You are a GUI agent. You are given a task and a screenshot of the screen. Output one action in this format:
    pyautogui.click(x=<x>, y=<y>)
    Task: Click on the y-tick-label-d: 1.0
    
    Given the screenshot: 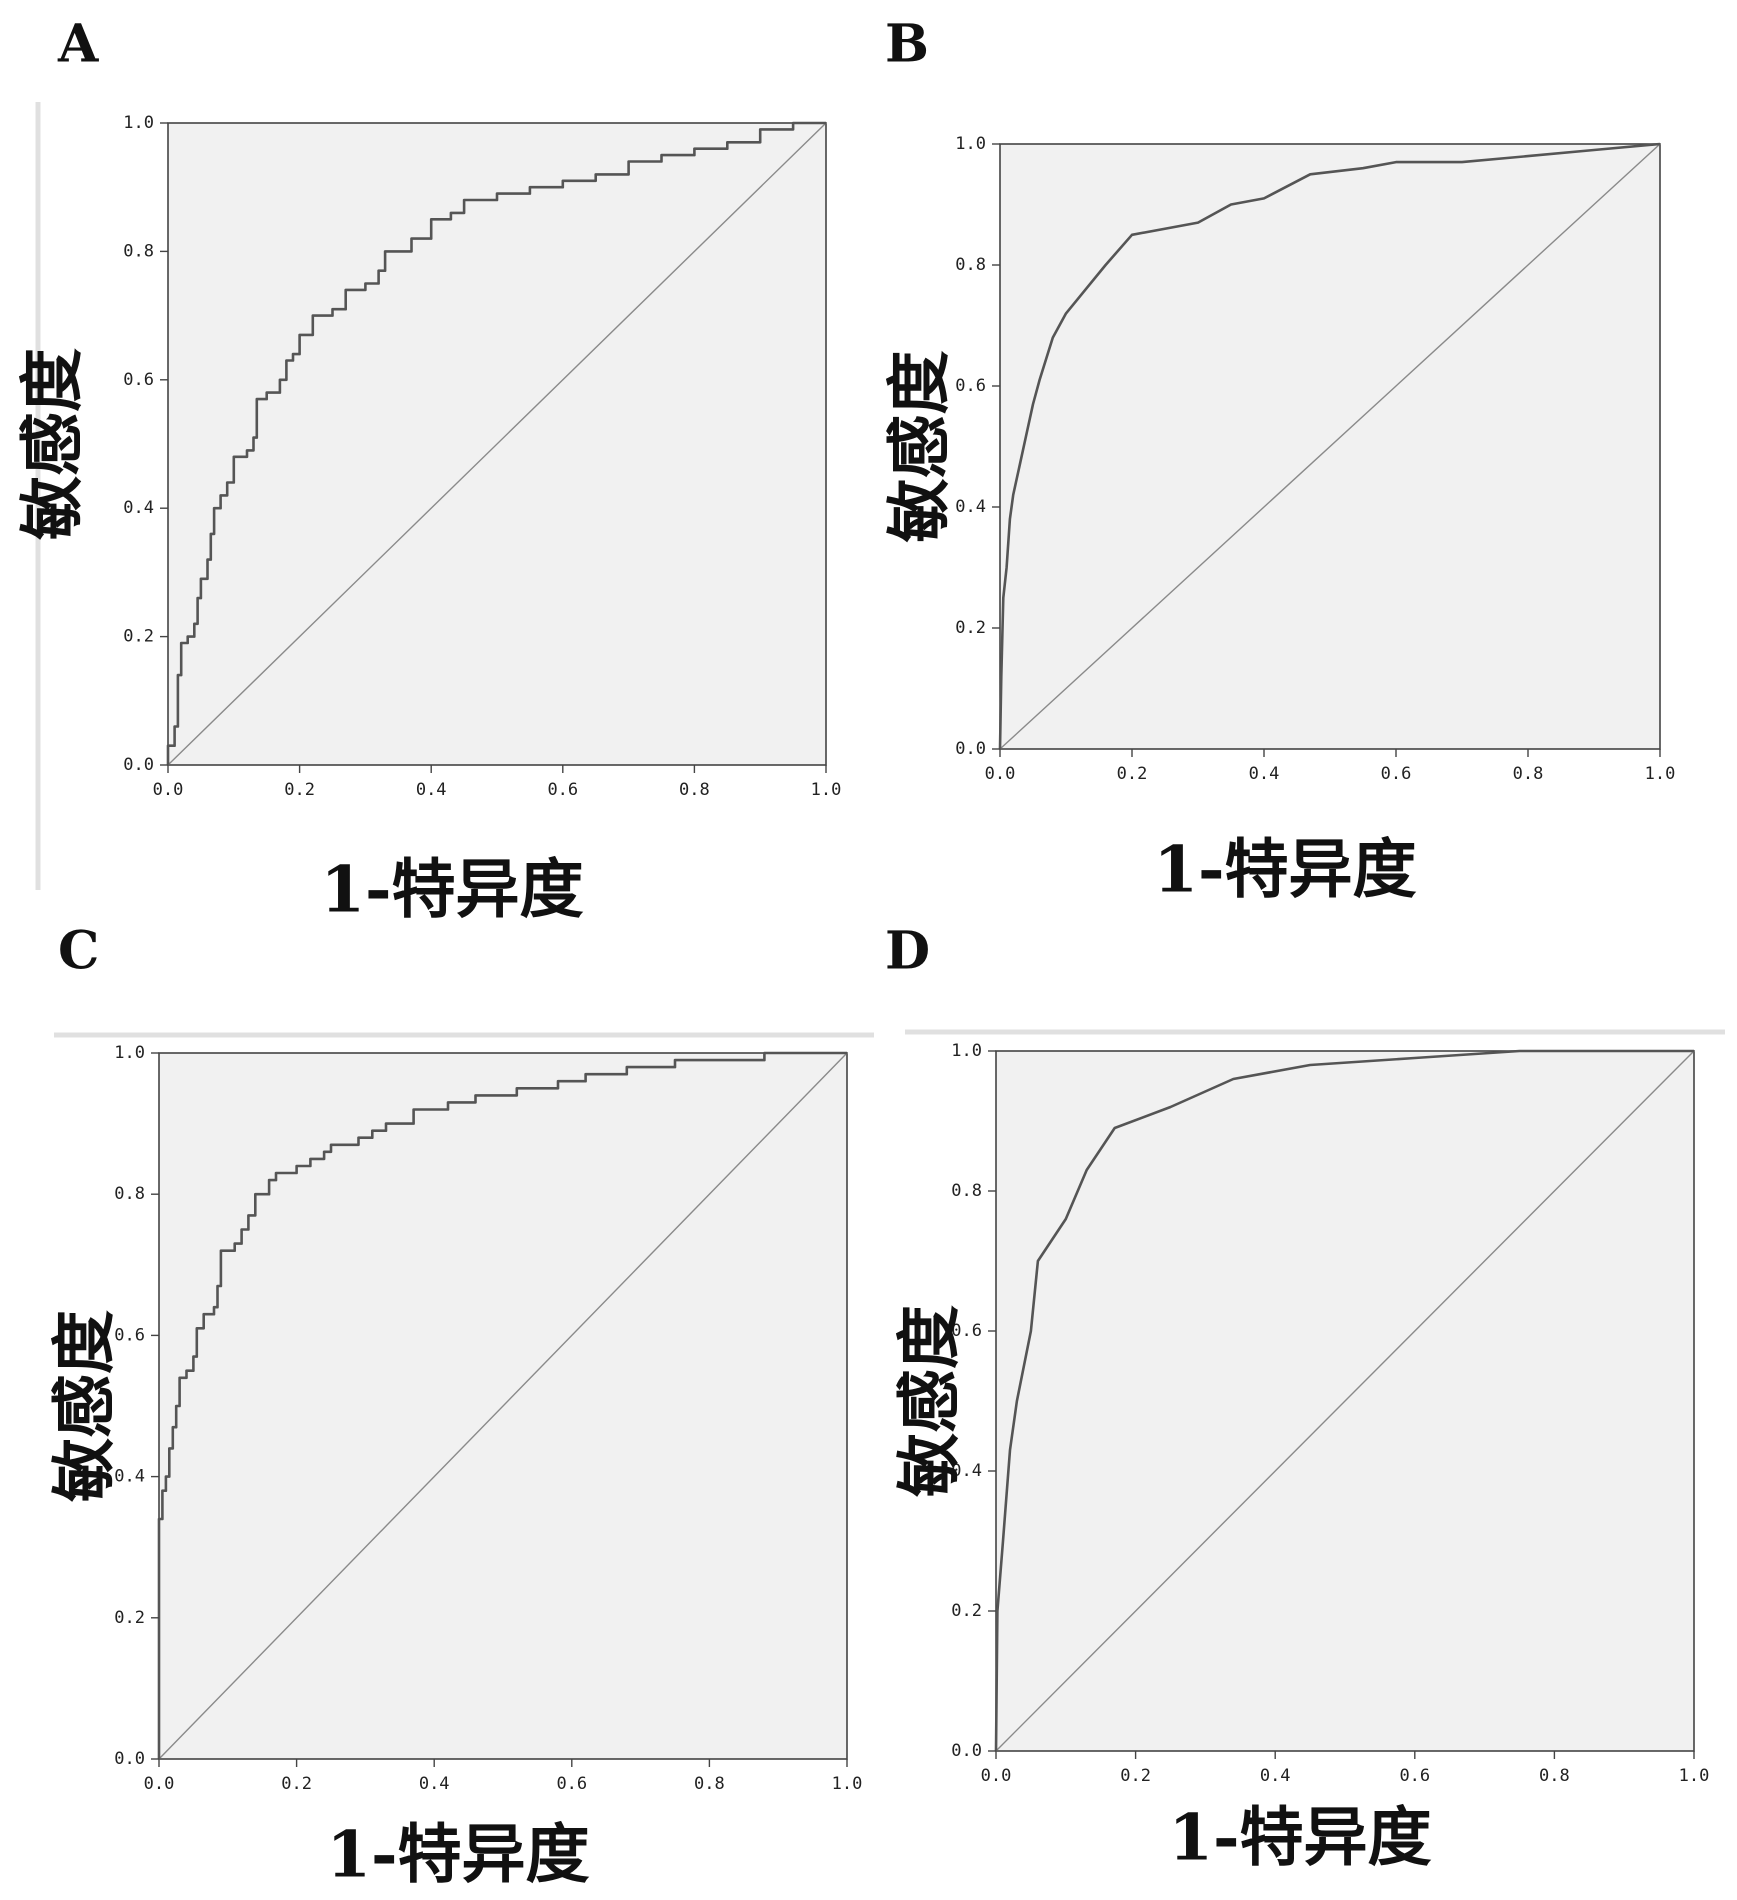 What is the action you would take?
    pyautogui.click(x=966, y=1051)
    